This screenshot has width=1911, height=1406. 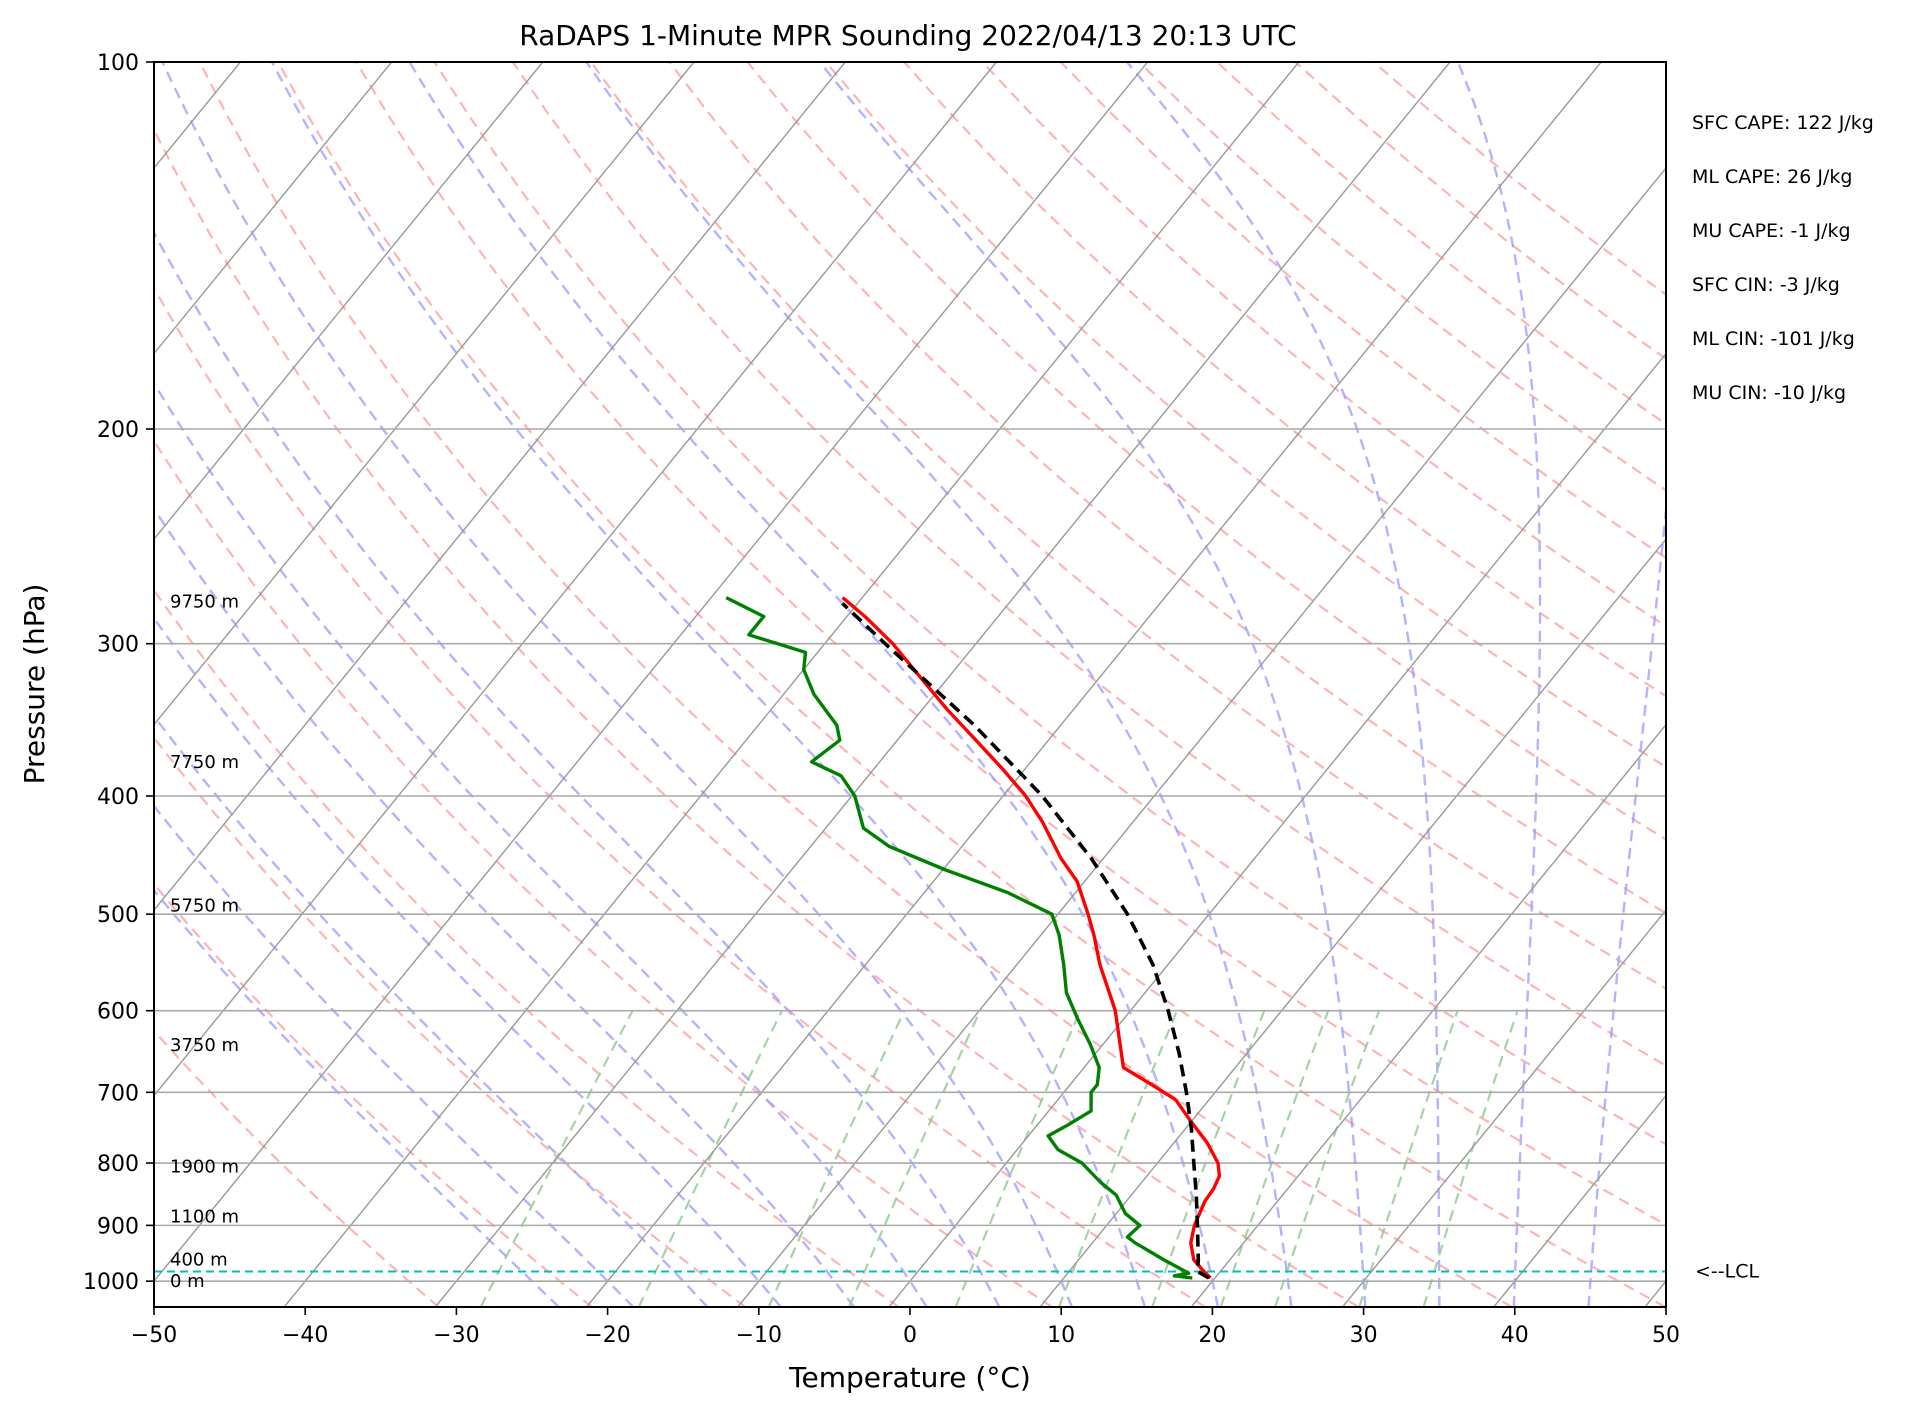 What do you see at coordinates (199, 1260) in the screenshot?
I see `height-label: 400 m` at bounding box center [199, 1260].